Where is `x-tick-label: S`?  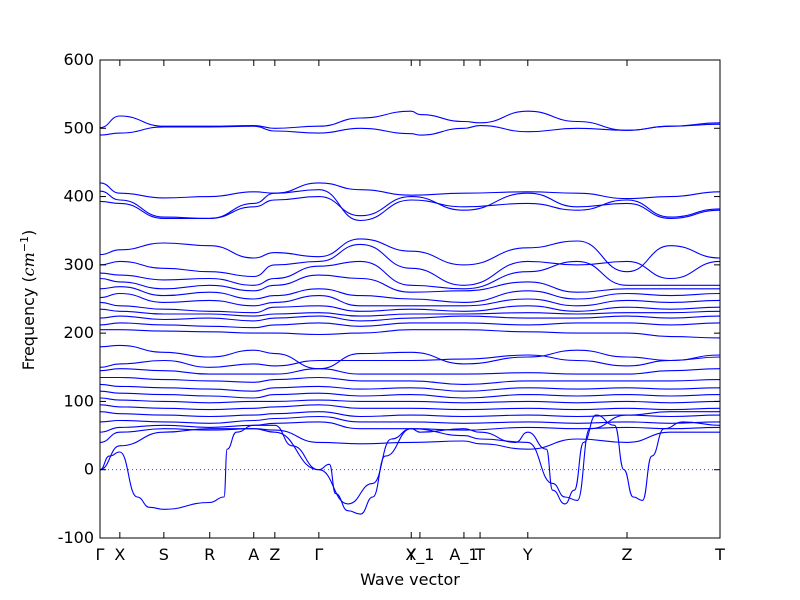 x-tick-label: S is located at coordinates (164, 554).